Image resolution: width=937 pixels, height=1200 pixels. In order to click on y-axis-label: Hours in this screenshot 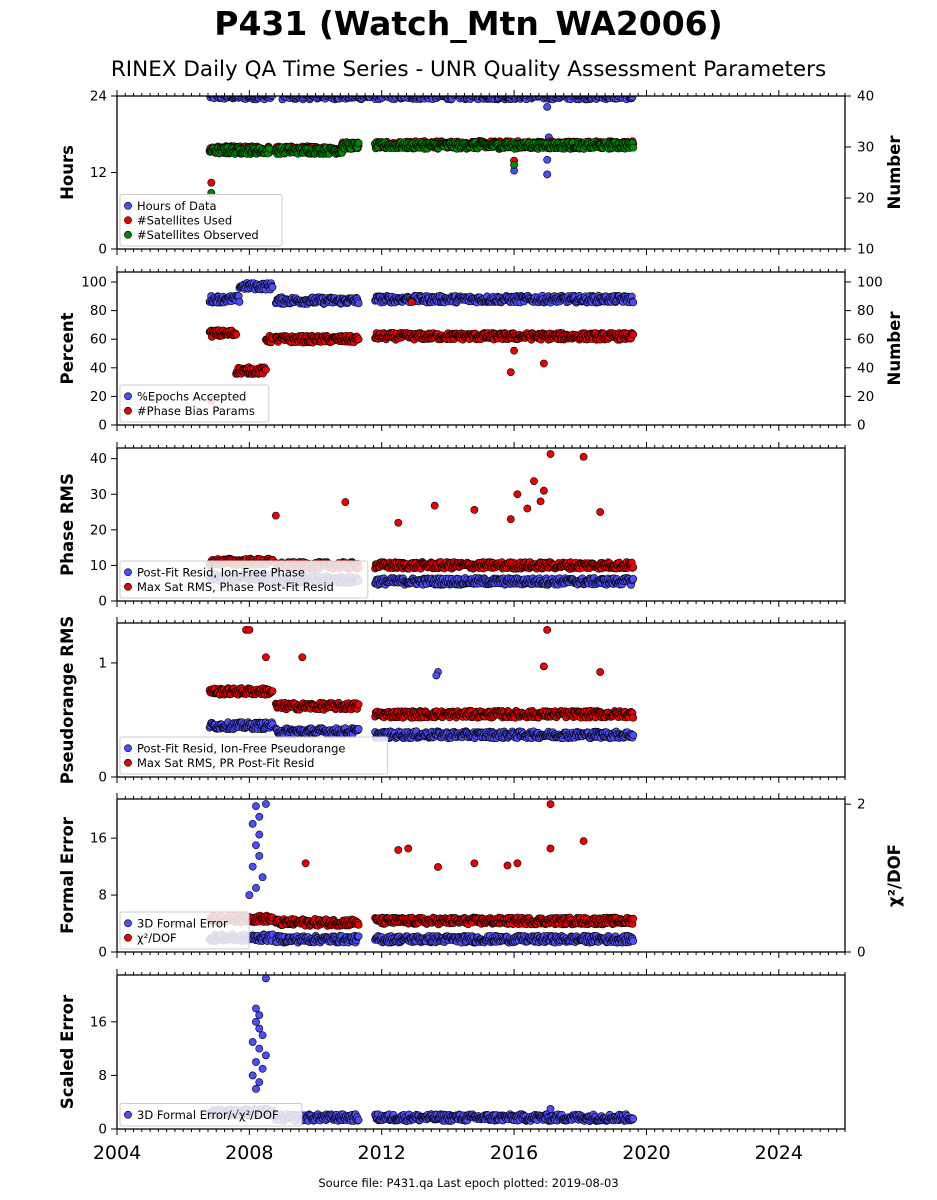, I will do `click(67, 172)`.